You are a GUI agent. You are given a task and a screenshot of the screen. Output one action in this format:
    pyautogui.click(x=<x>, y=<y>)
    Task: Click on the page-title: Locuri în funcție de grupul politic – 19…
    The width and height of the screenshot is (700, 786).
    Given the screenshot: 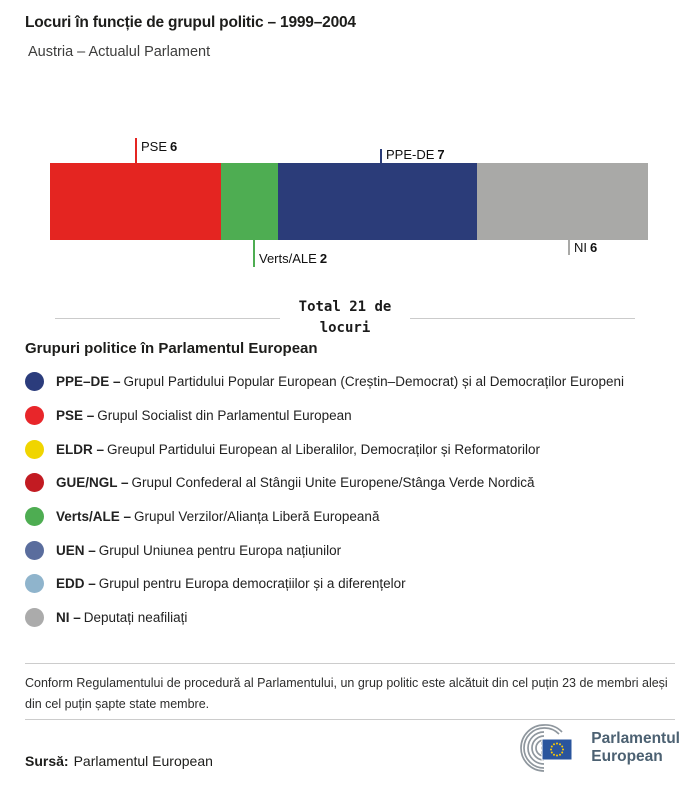 What is the action you would take?
    pyautogui.click(x=190, y=22)
    